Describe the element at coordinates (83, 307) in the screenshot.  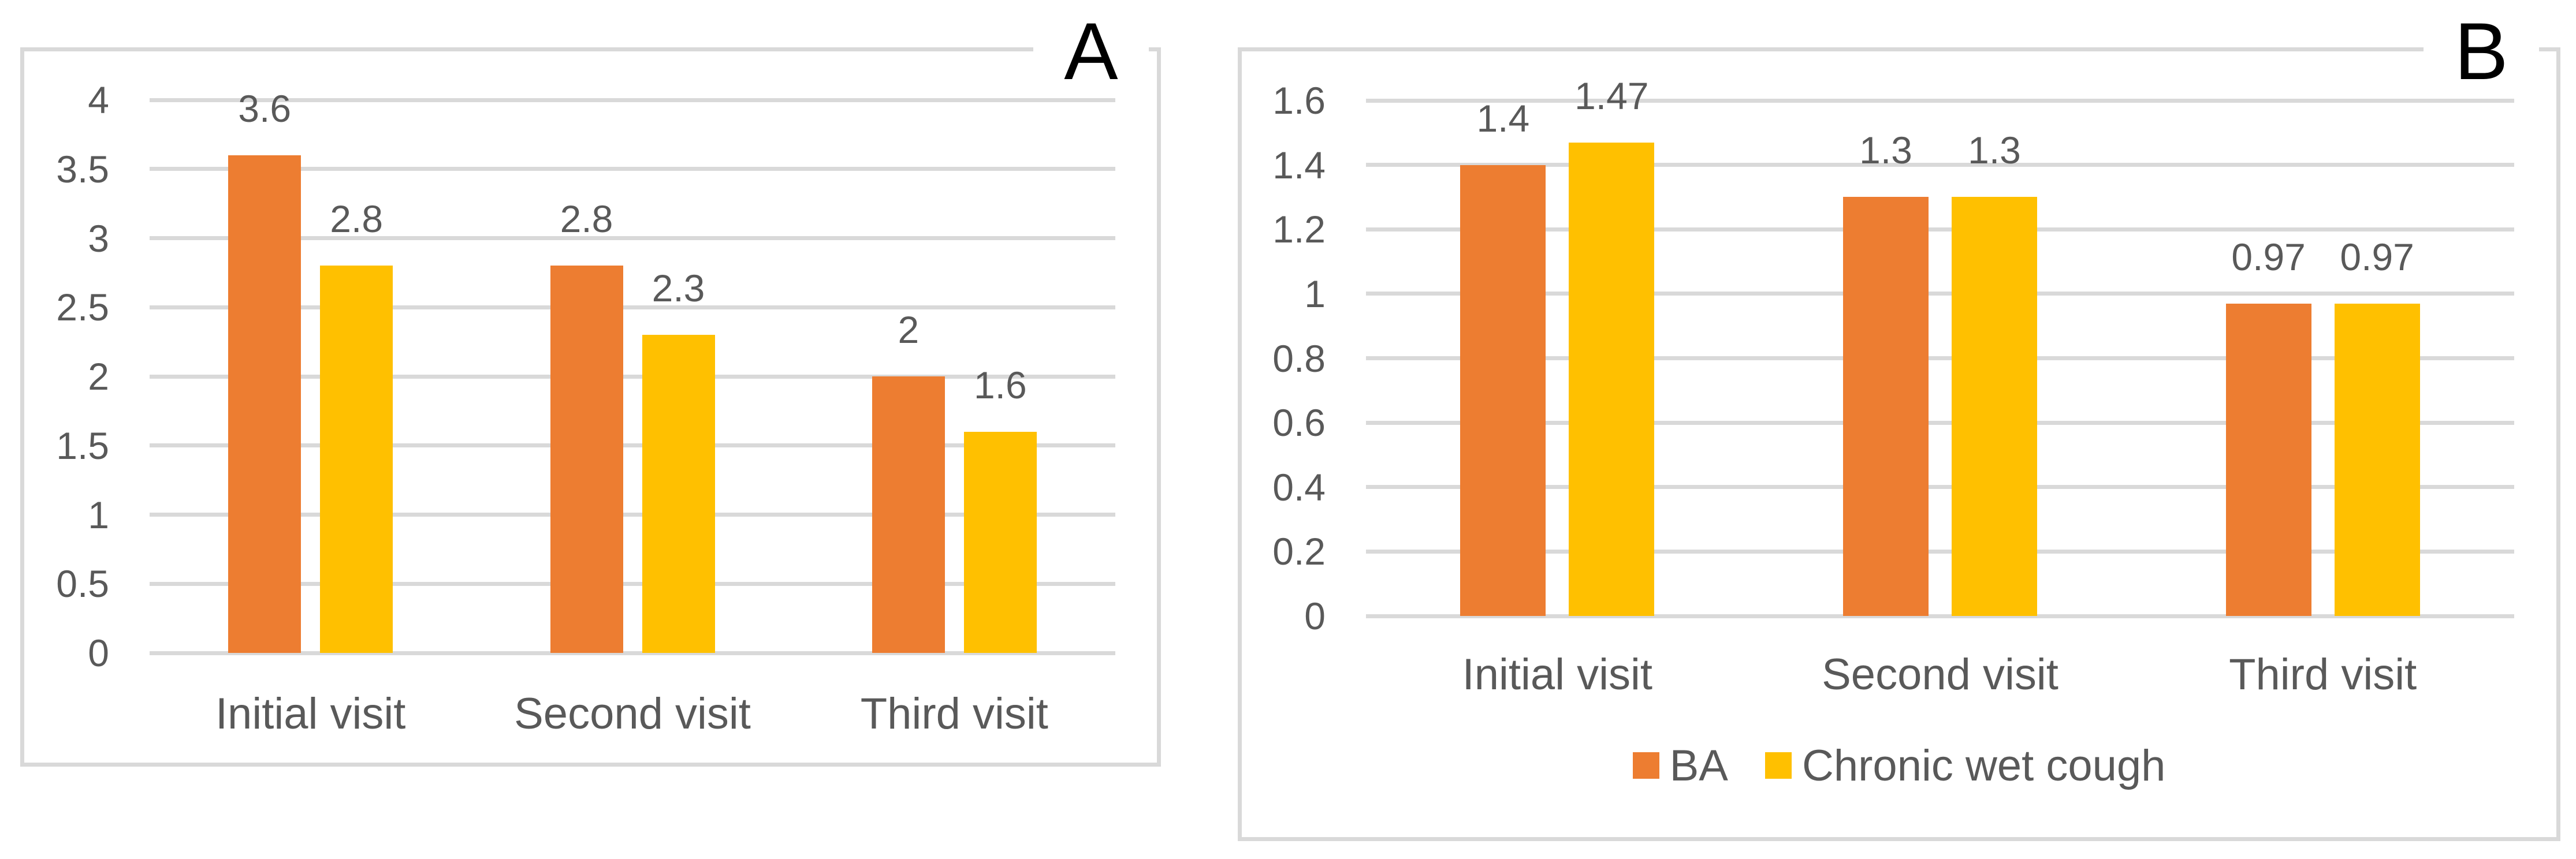
I see `y-tick-label: 2.5` at that location.